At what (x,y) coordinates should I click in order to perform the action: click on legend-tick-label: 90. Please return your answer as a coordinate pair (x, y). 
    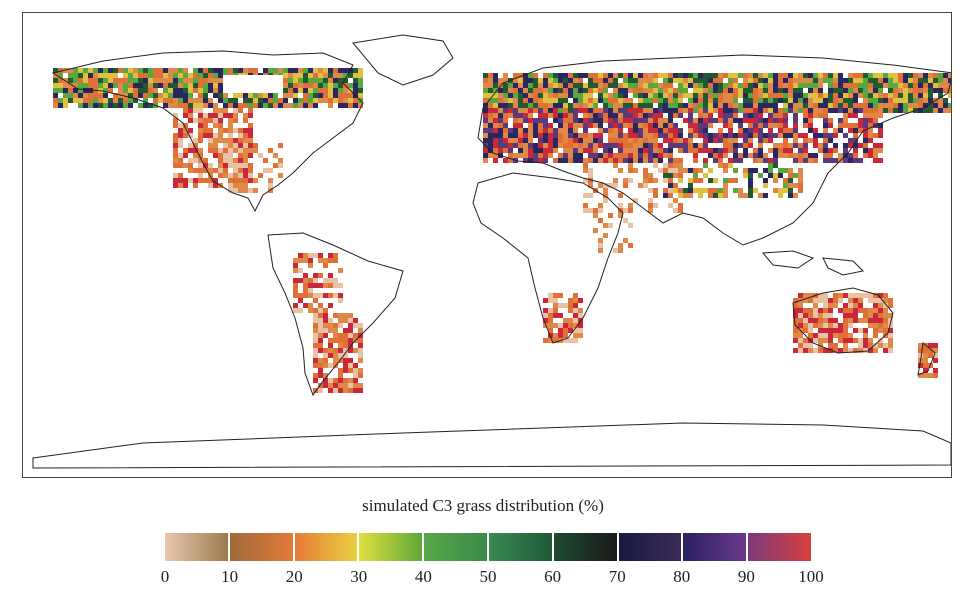
    Looking at the image, I should click on (746, 576).